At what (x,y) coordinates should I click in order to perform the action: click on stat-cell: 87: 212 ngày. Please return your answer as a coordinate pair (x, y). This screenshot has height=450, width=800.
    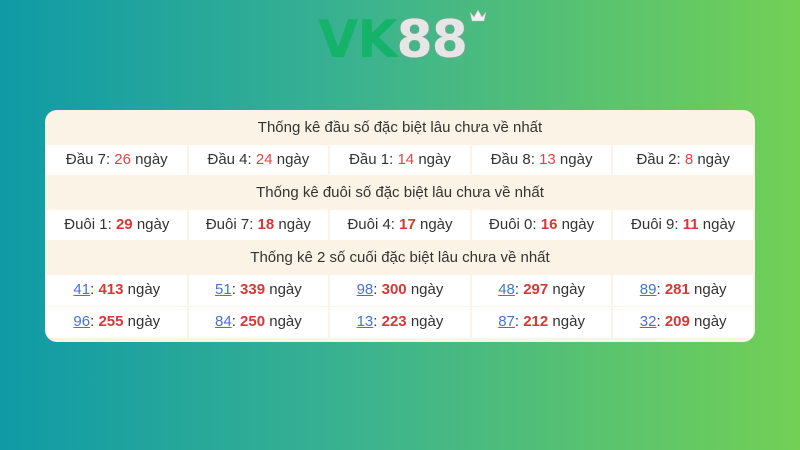
    Looking at the image, I should click on (541, 322).